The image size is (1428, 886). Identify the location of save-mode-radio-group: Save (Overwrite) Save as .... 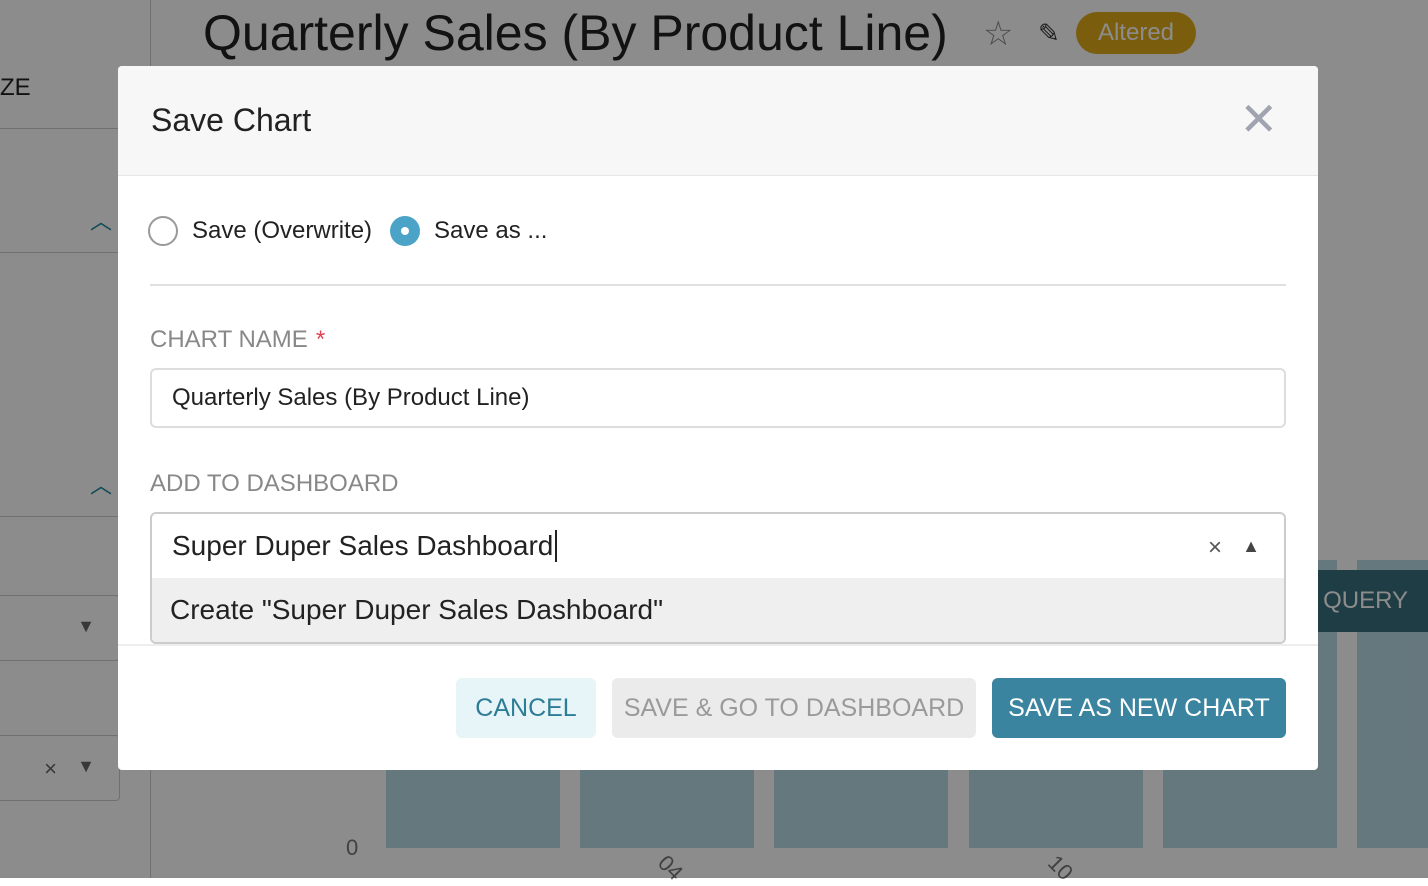
(347, 231).